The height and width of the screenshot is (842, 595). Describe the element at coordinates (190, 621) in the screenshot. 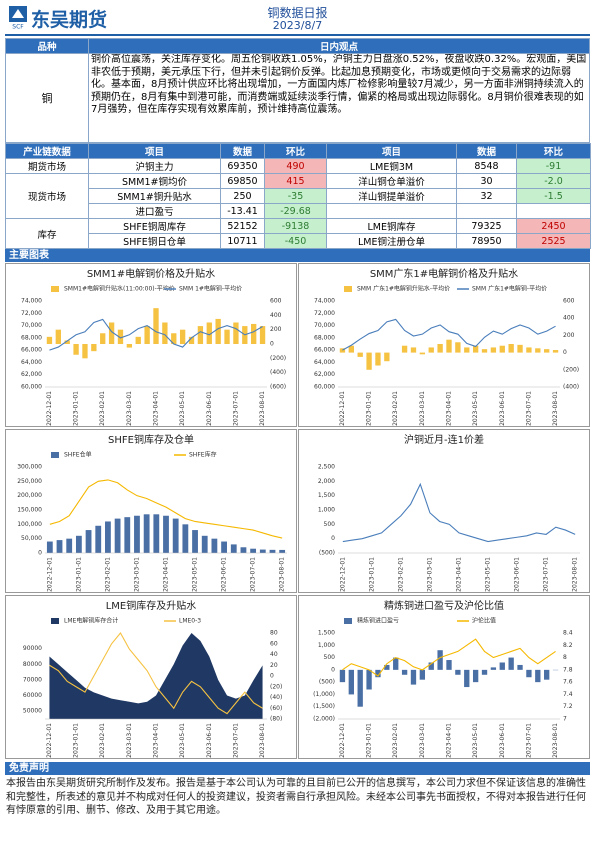

I see `legend-label: LME0-3` at that location.